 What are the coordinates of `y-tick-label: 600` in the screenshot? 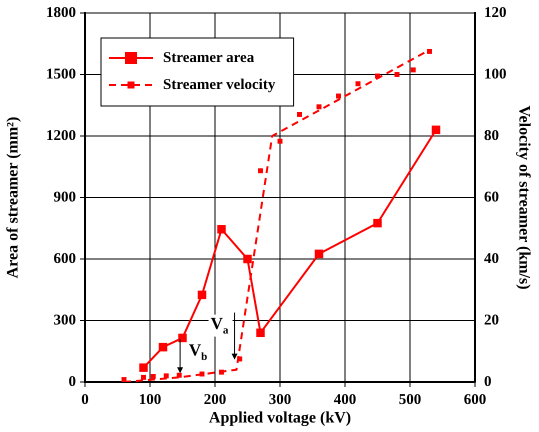 It's located at (65, 258).